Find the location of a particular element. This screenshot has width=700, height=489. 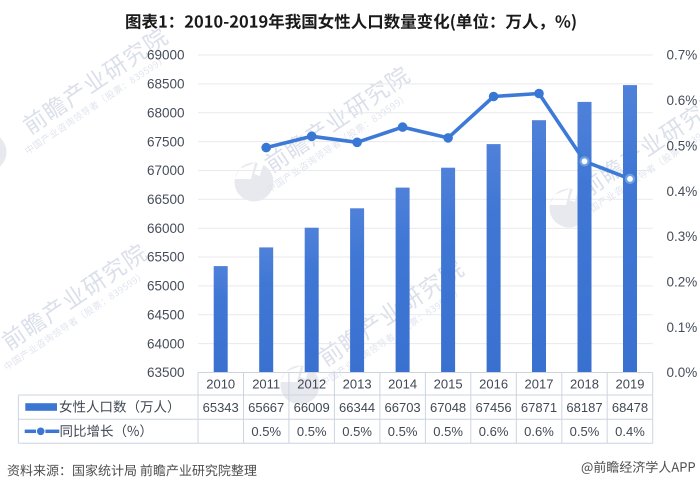

svg-text: 67000 is located at coordinates (166, 170).